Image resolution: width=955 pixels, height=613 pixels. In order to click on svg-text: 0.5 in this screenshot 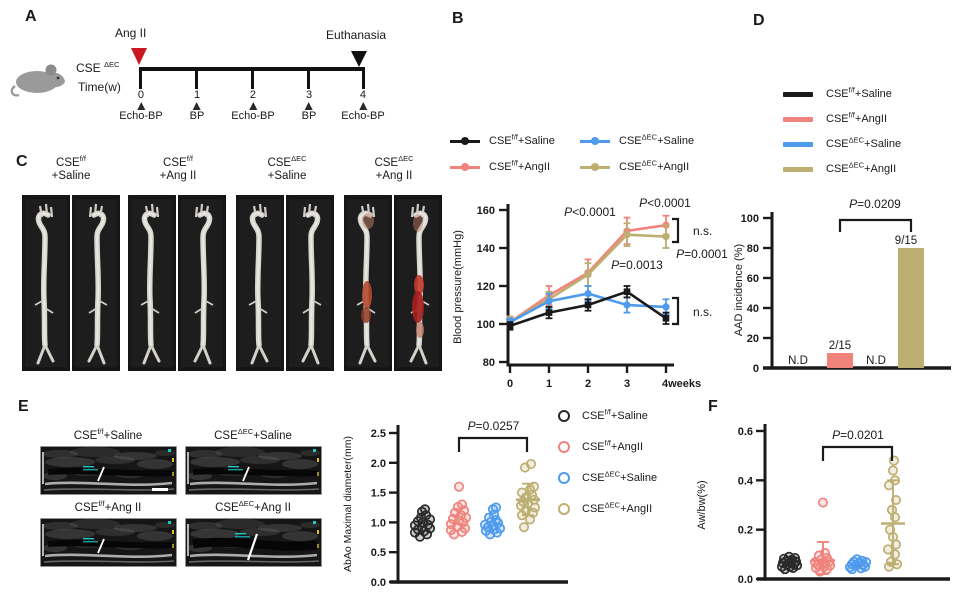, I will do `click(378, 553)`.